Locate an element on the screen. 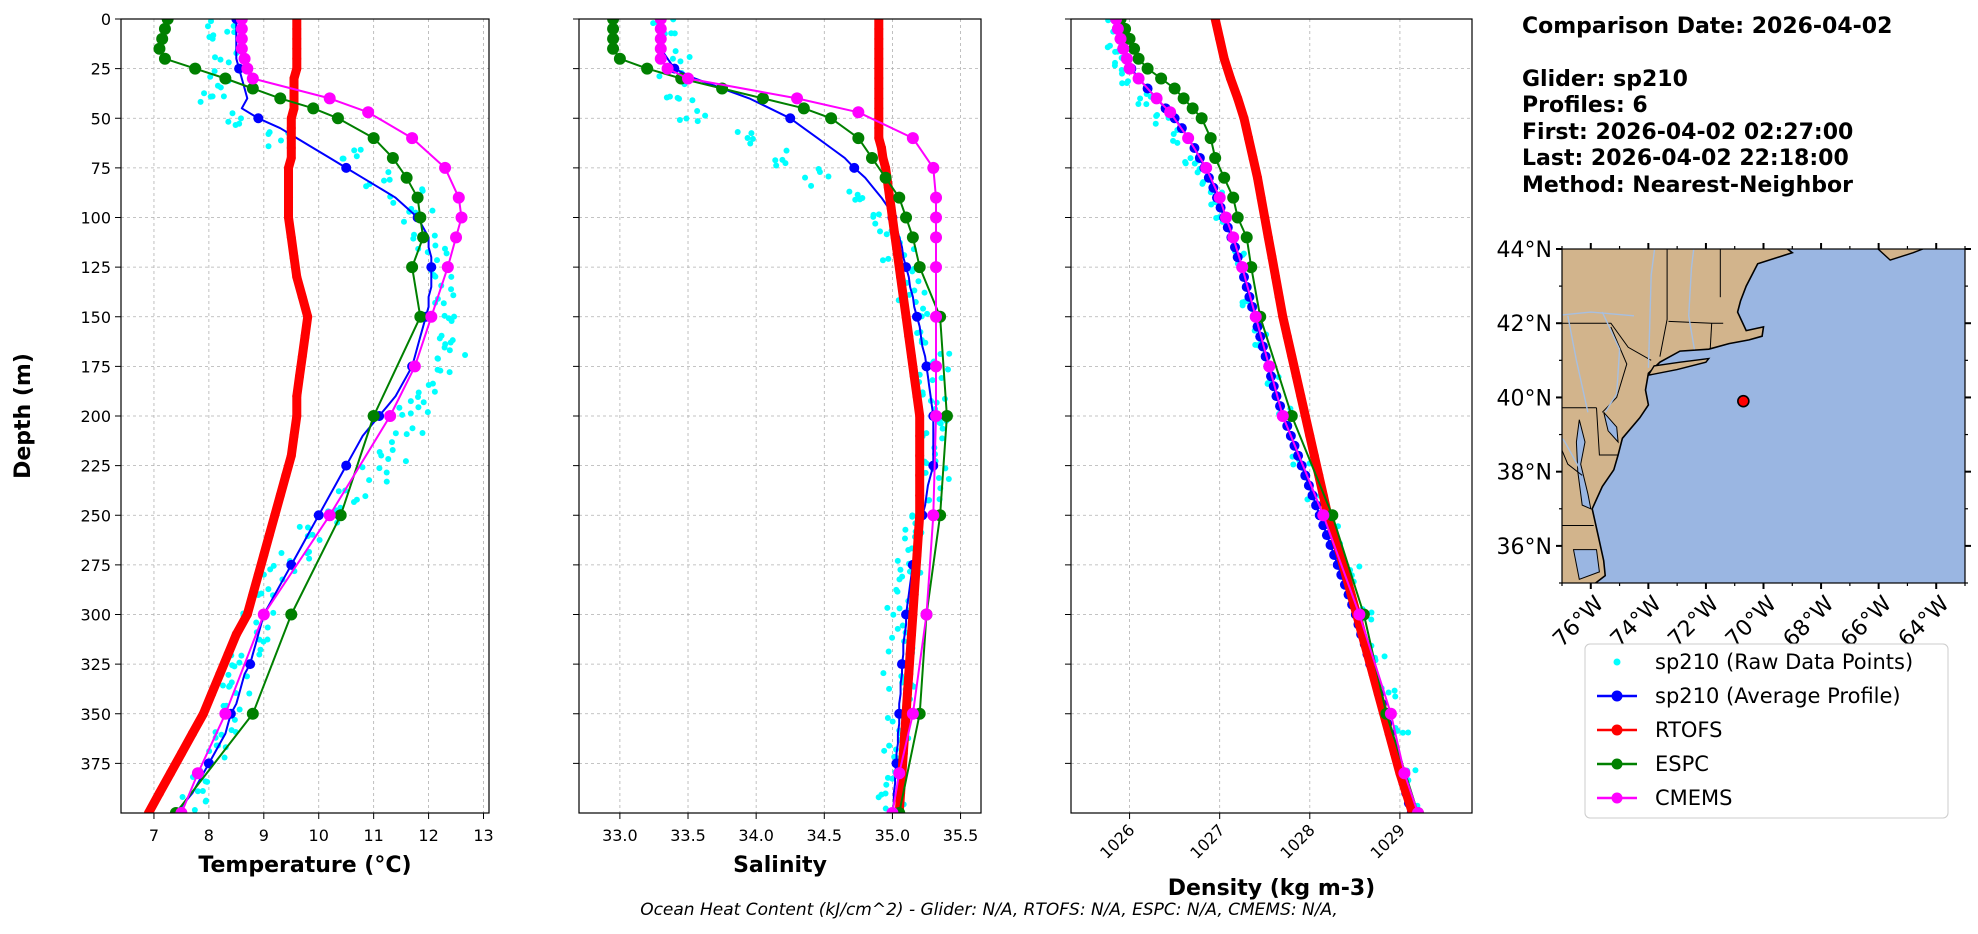 The image size is (1978, 934). x-tick-label: 33.5 is located at coordinates (688, 835).